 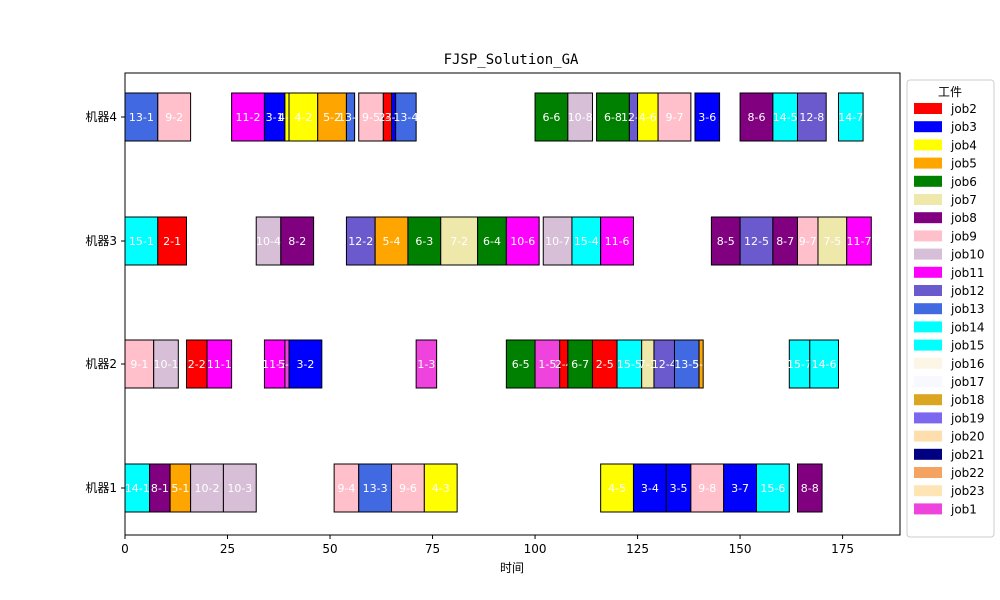 What do you see at coordinates (707, 117) in the screenshot?
I see `task-label: 3-6` at bounding box center [707, 117].